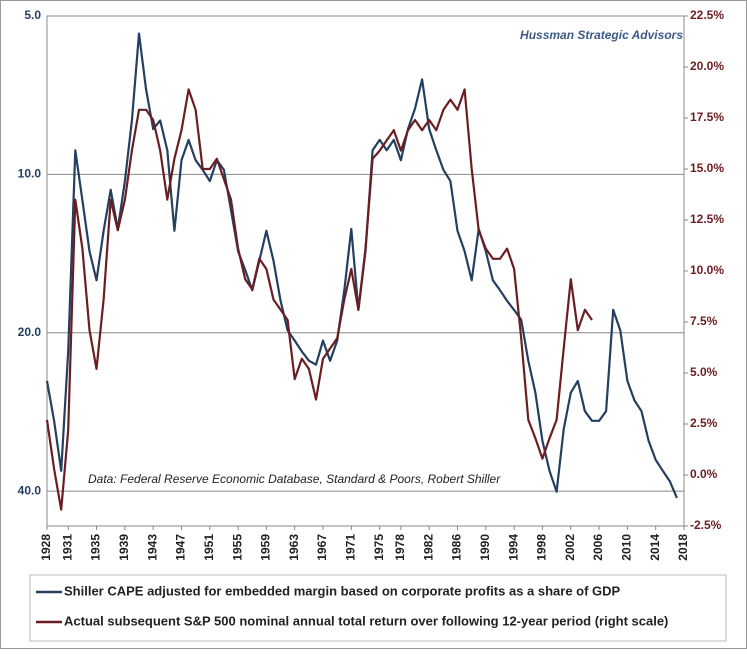  What do you see at coordinates (570, 547) in the screenshot?
I see `x-tick-label: 2002` at bounding box center [570, 547].